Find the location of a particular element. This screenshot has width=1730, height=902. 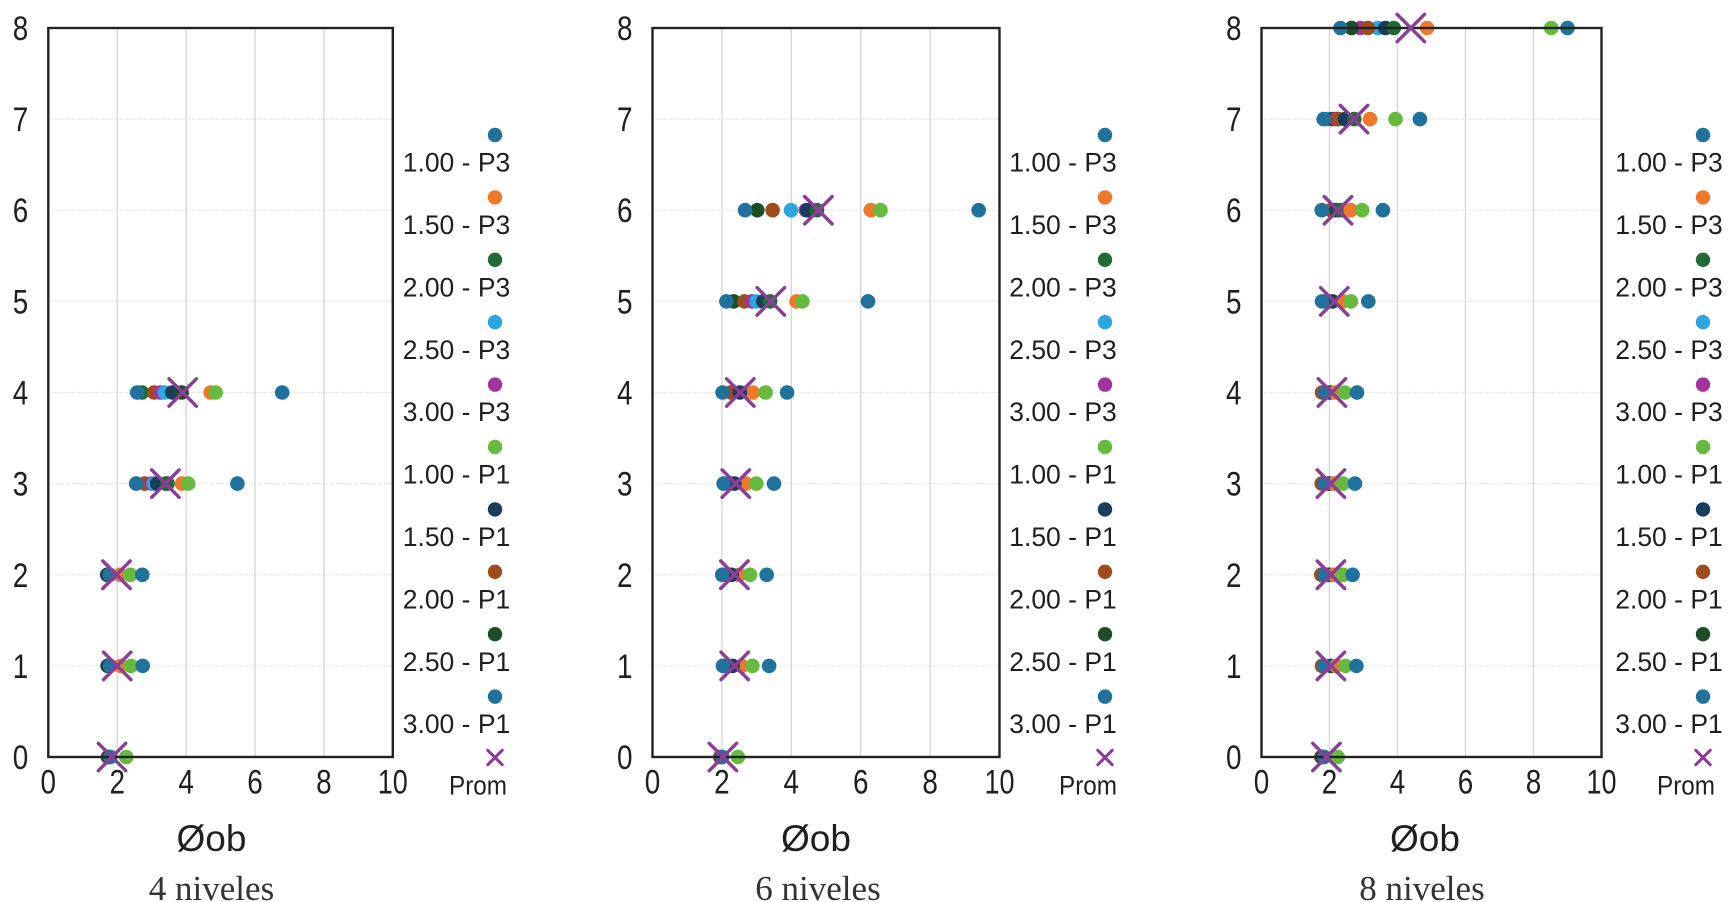

svg-text: 8 niveles is located at coordinates (1421, 885).